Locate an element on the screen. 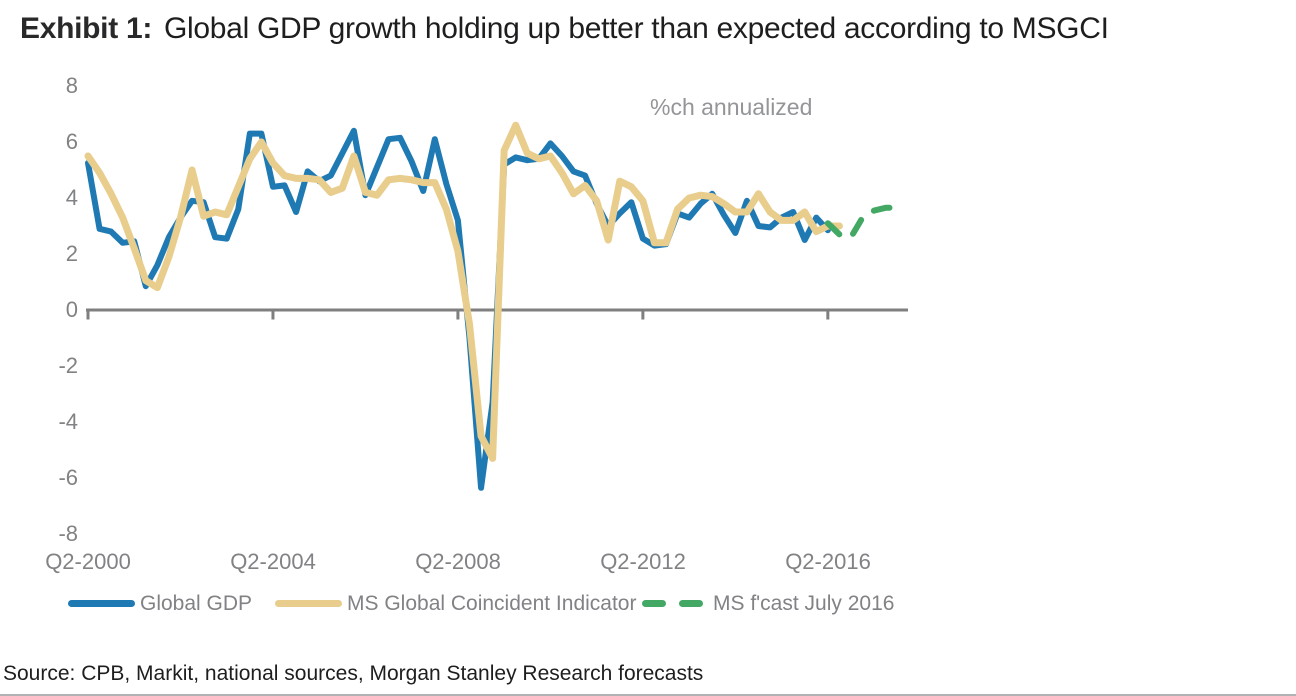  x-tick-label: Q2-2012 is located at coordinates (643, 561).